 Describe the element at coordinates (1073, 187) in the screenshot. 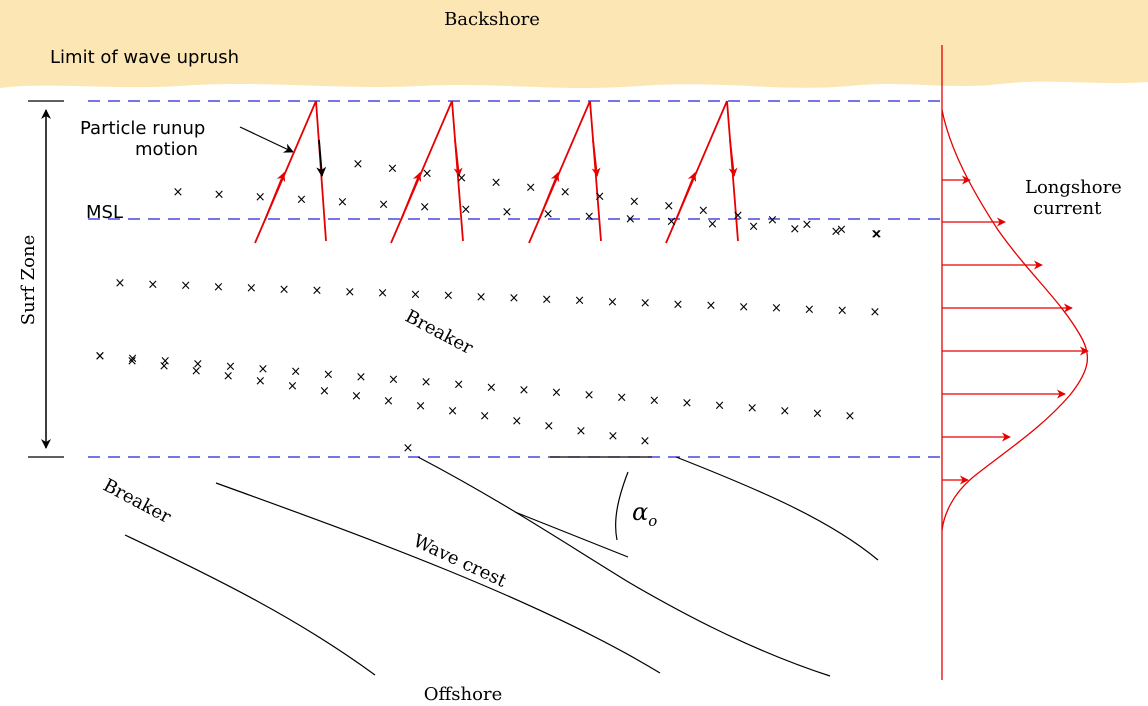

I see `longshore-current-label-1: Longshore` at that location.